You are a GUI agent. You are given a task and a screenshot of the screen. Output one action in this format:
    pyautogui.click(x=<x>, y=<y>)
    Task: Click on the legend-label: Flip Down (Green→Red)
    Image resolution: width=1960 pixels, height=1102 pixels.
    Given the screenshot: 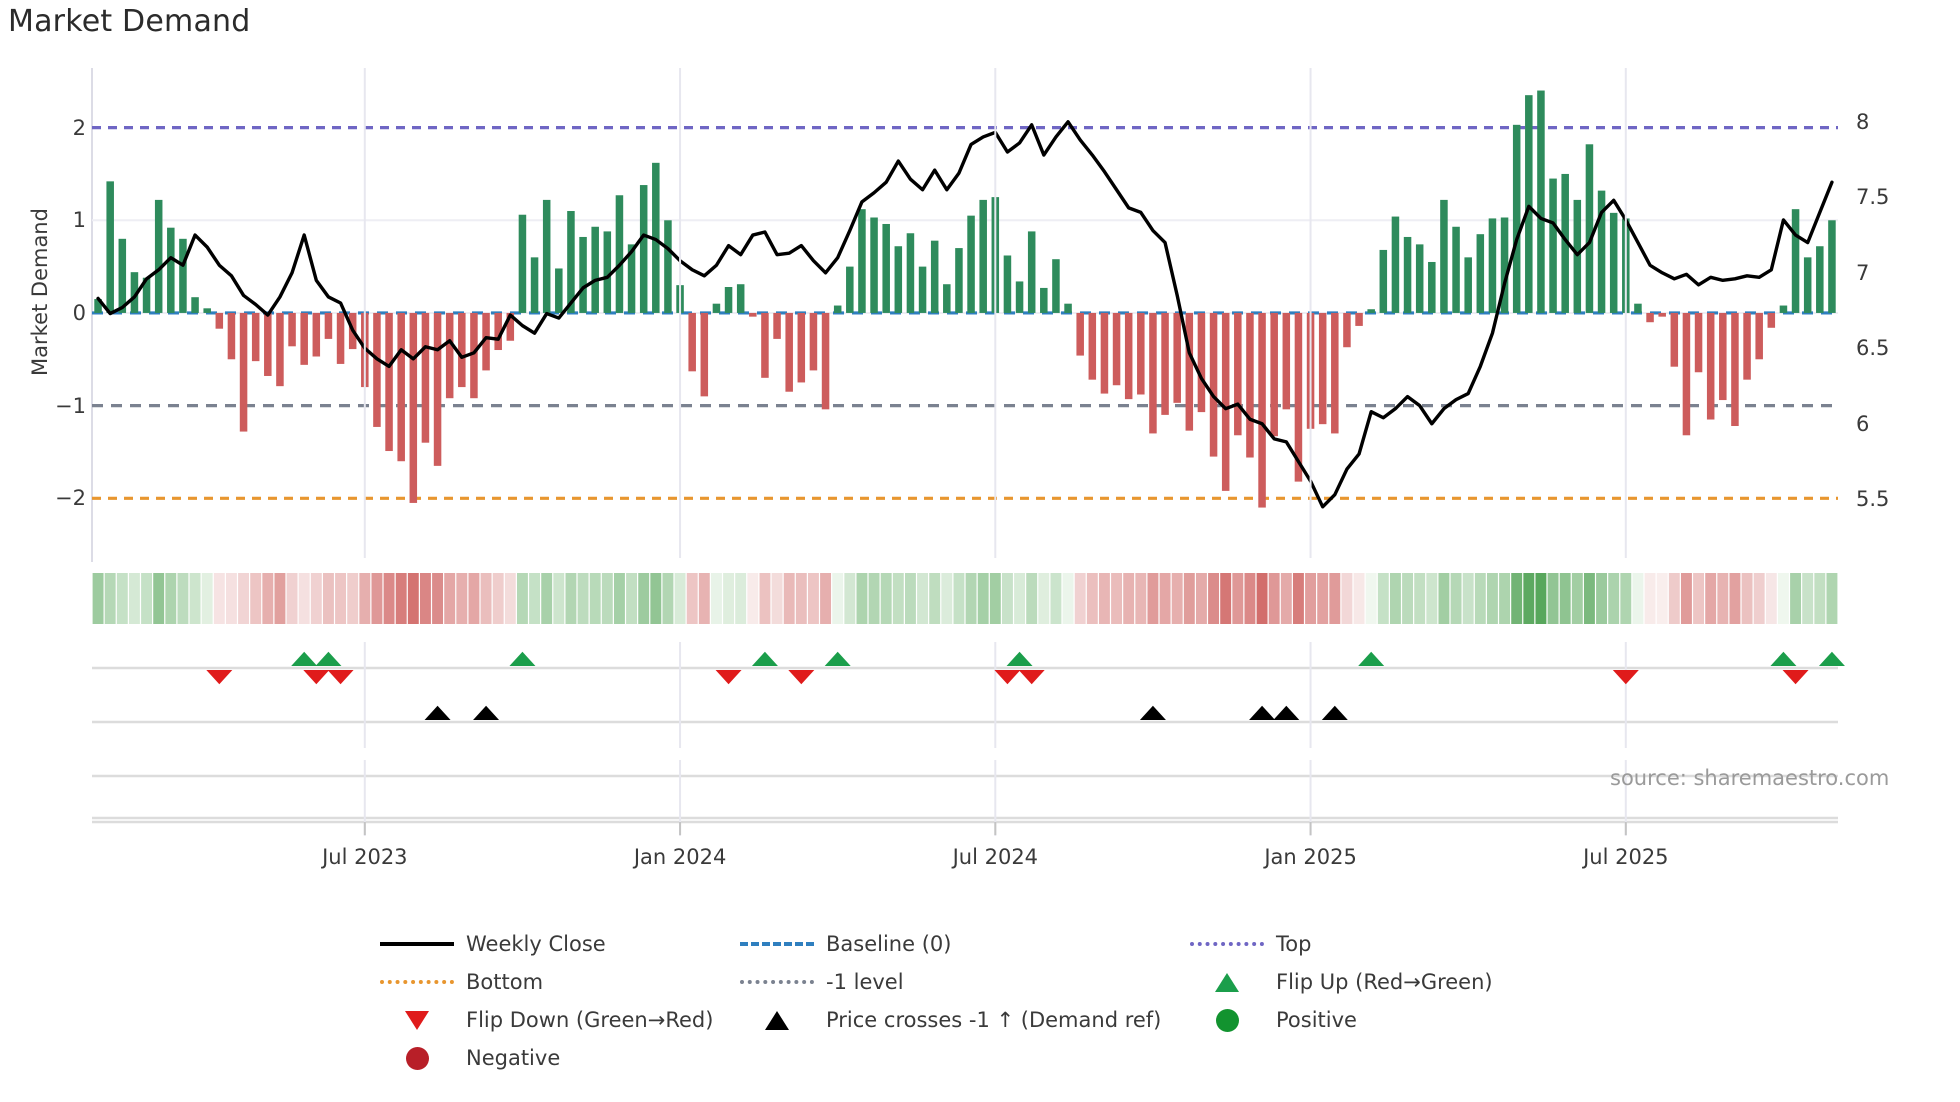 What is the action you would take?
    pyautogui.click(x=590, y=1019)
    